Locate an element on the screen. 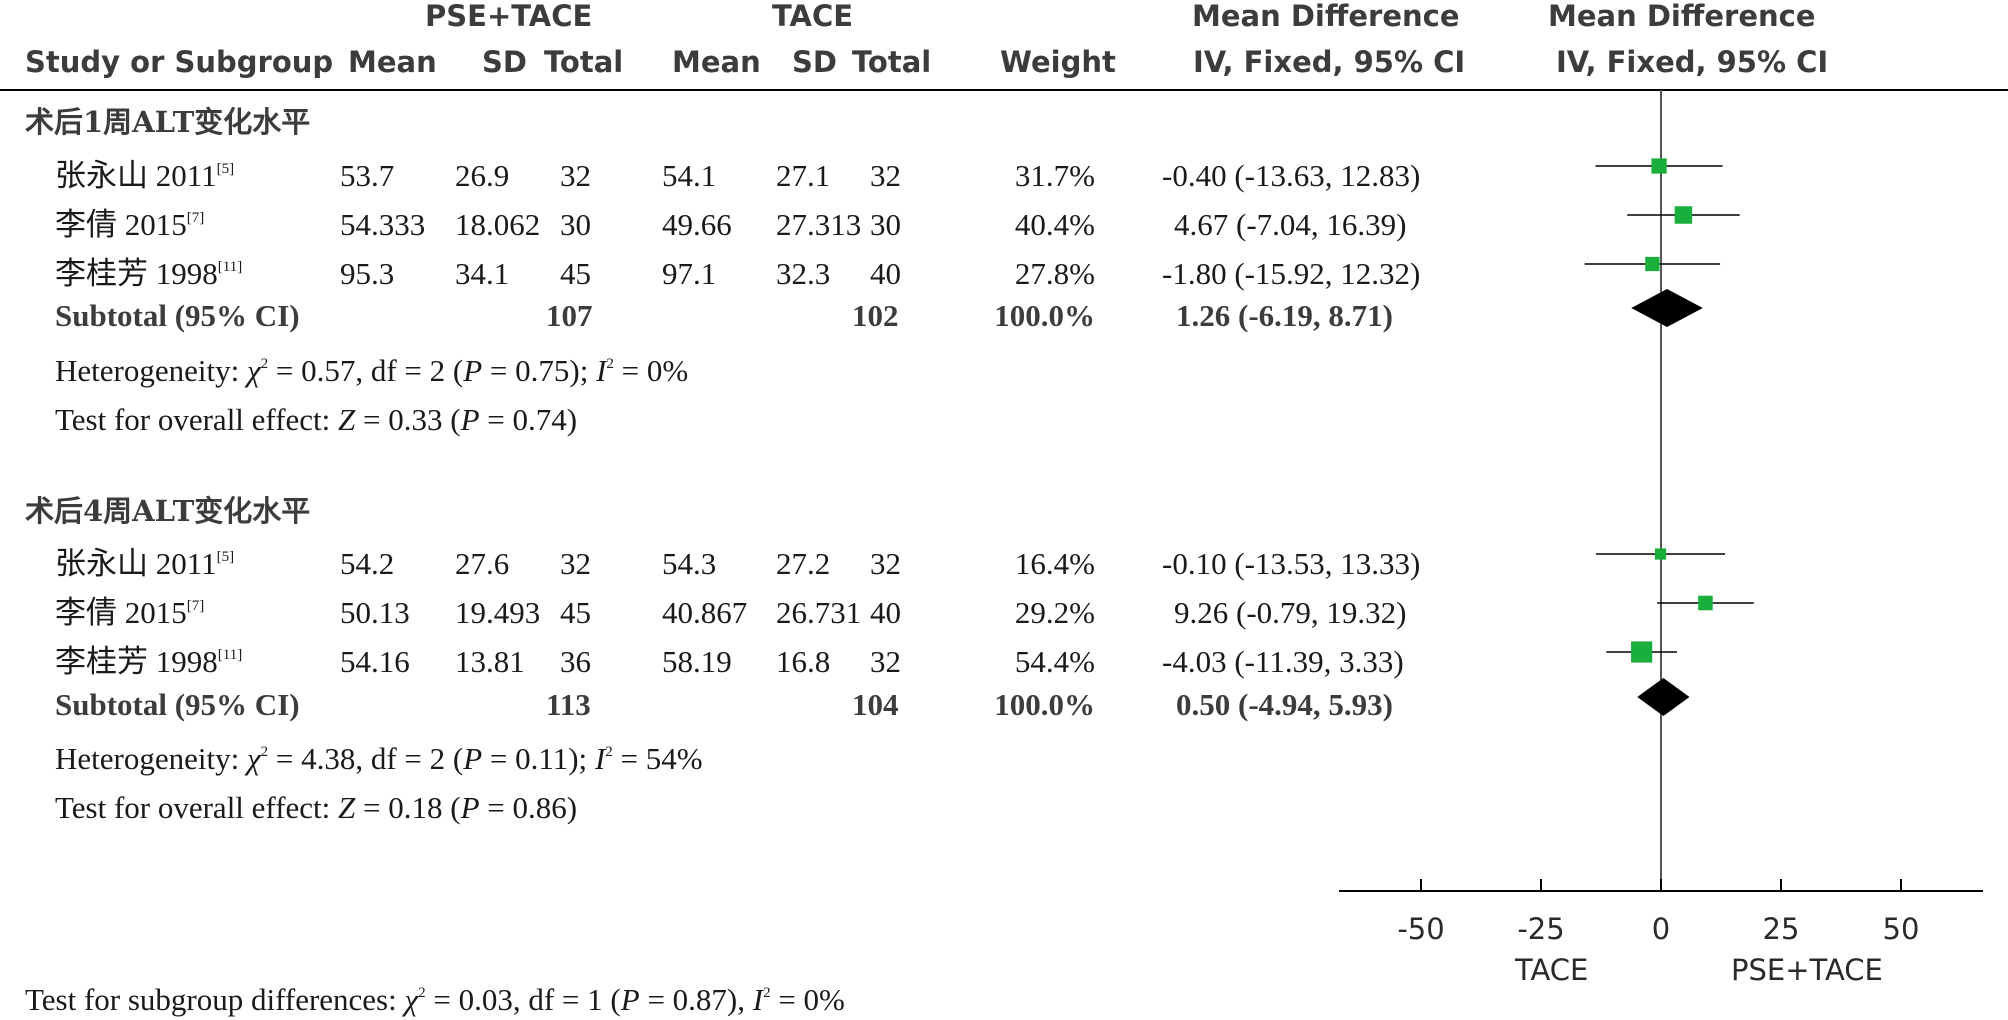 The height and width of the screenshot is (1020, 2008). mean2-value: 54.3 is located at coordinates (689, 563).